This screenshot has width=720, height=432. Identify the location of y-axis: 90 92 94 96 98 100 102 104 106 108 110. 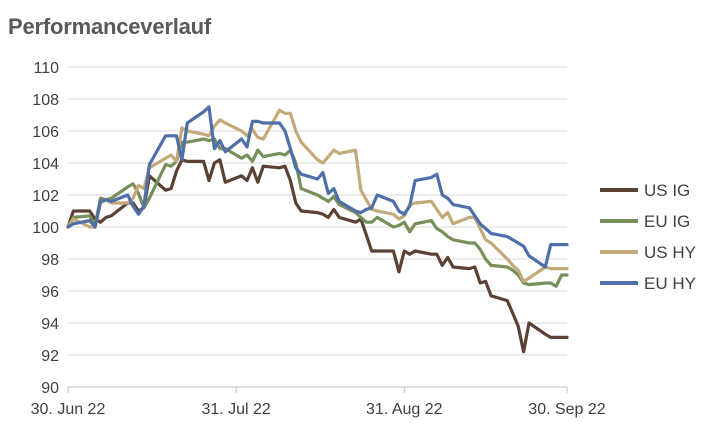
(45, 228).